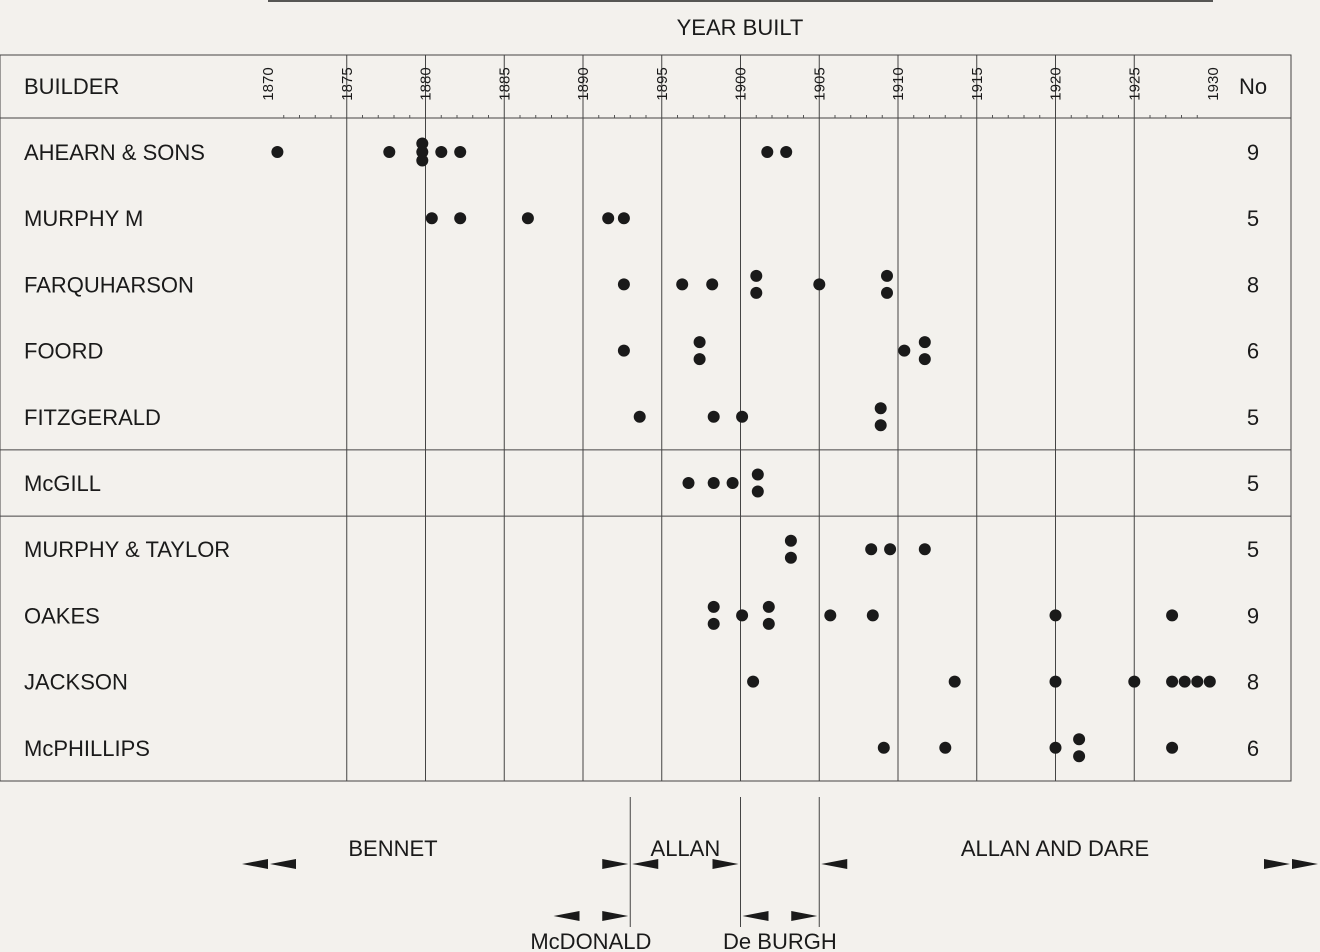 The width and height of the screenshot is (1320, 952). What do you see at coordinates (819, 83) in the screenshot?
I see `x-tick-label-1905: 1905` at bounding box center [819, 83].